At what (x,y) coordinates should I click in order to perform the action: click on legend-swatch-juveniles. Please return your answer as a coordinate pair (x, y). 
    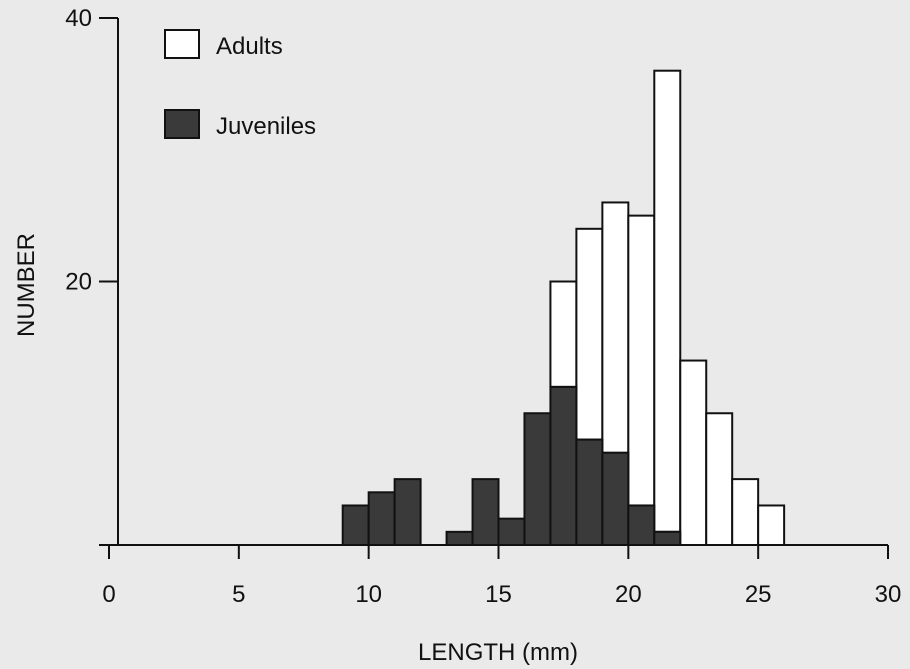
    Looking at the image, I should click on (182, 124).